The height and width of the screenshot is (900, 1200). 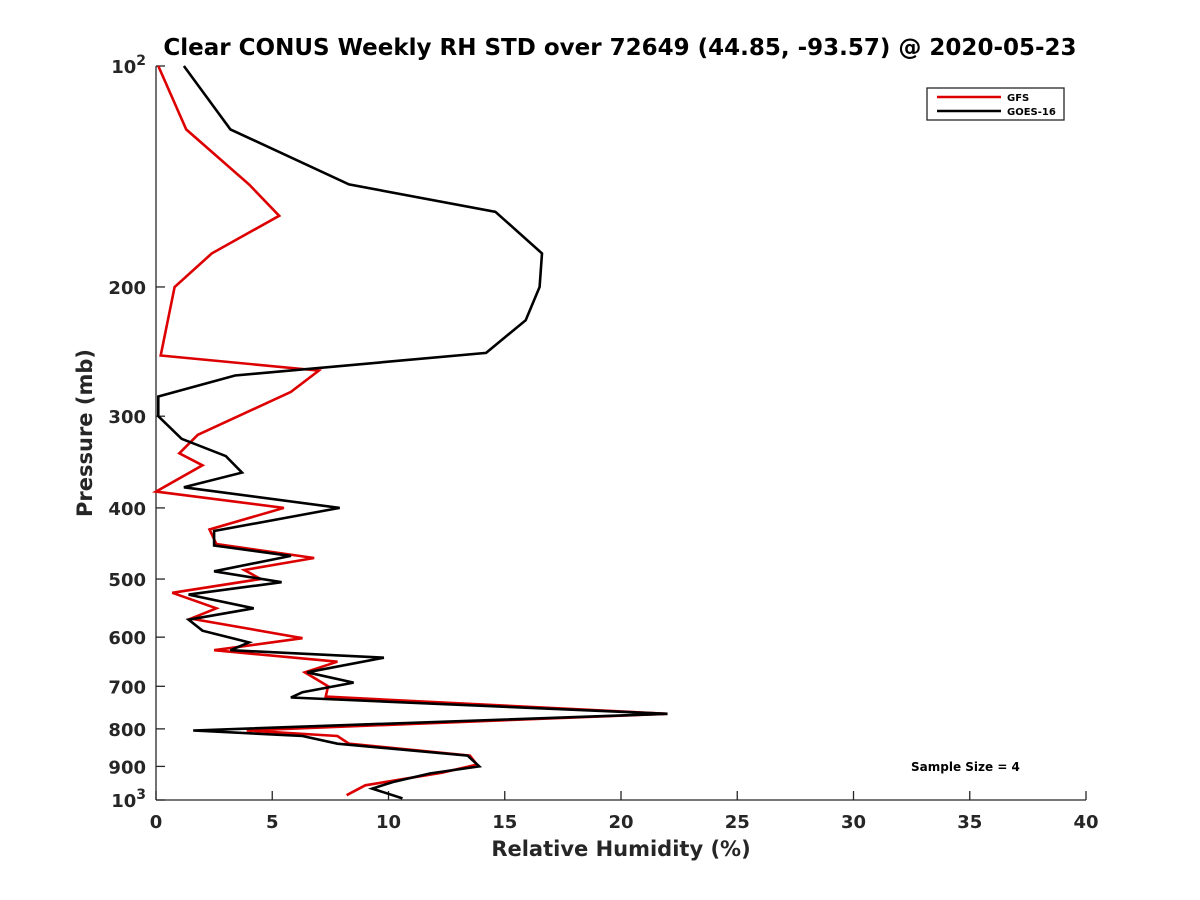 I want to click on y-tick-label: 400, so click(x=127, y=509).